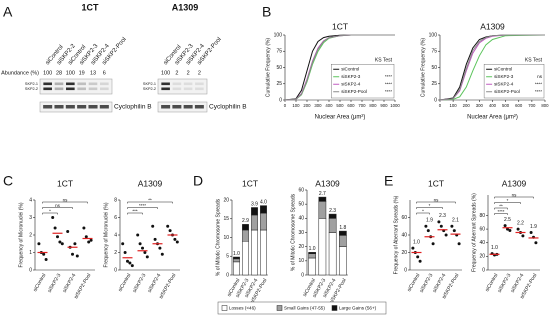  I want to click on y-tick-label: 60, so click(301, 190).